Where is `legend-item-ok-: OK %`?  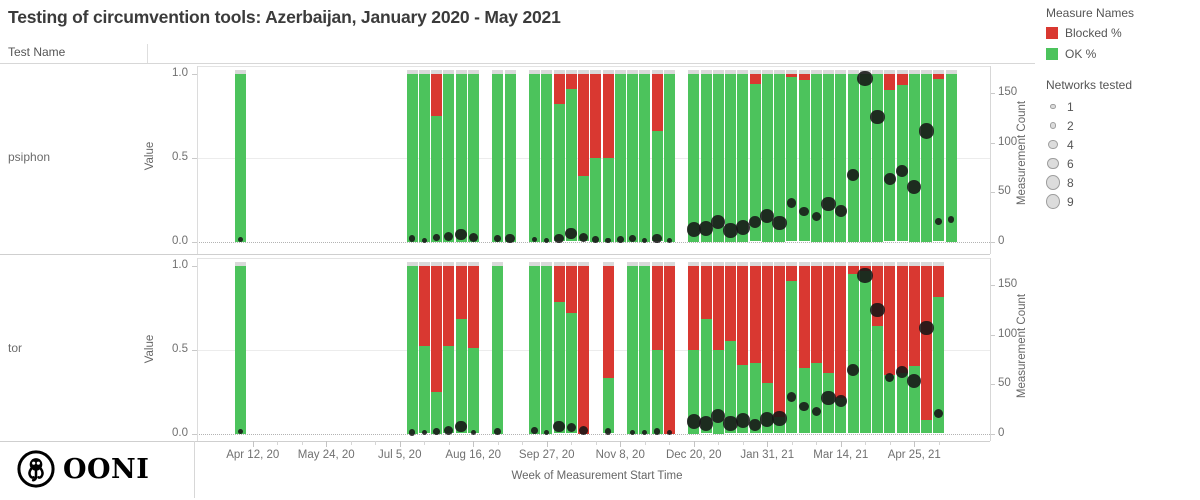
legend-item-ok-: OK % is located at coordinates (1121, 54).